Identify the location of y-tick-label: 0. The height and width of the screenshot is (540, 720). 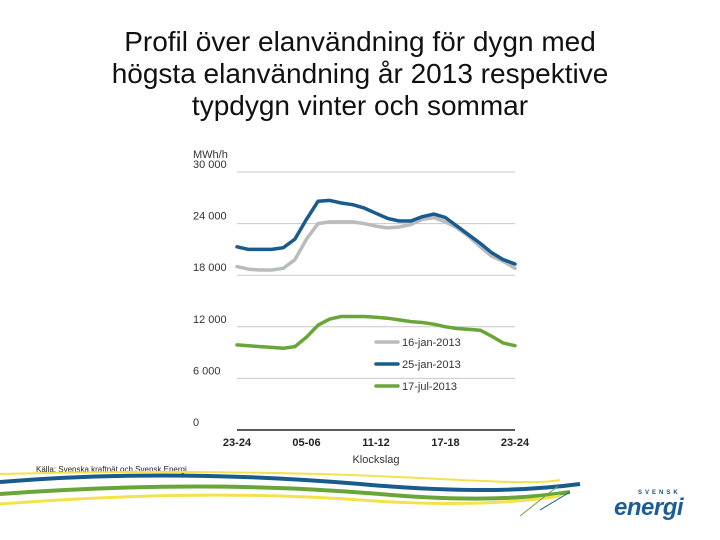
(196, 423).